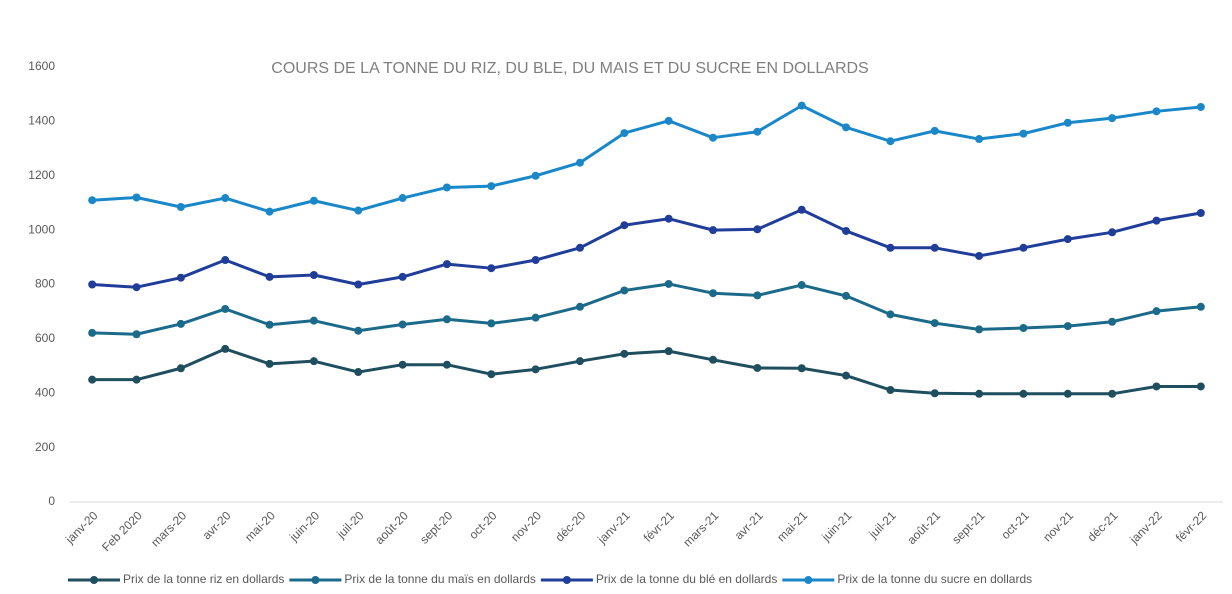 The height and width of the screenshot is (594, 1232). I want to click on x-tick-label: nov-21, so click(1058, 526).